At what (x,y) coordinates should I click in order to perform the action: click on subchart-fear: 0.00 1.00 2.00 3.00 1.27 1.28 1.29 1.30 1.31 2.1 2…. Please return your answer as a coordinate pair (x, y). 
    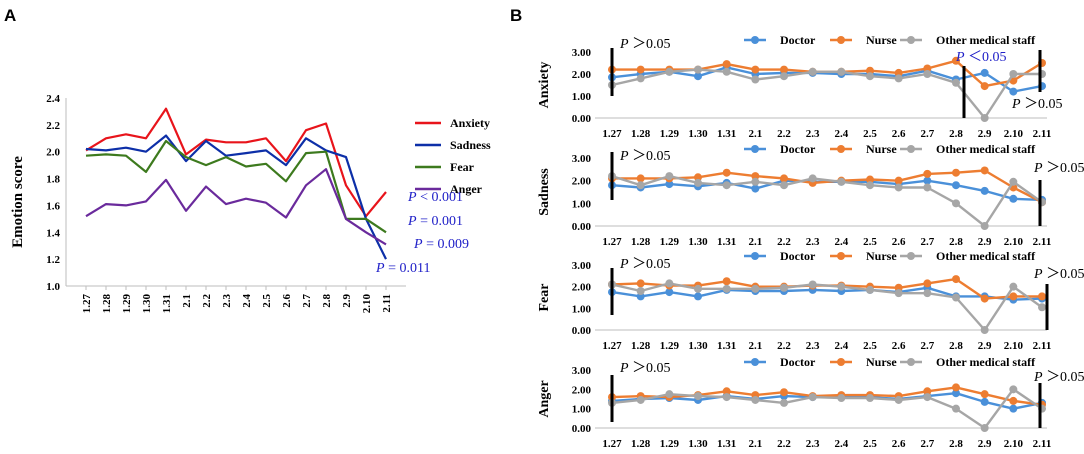
    Looking at the image, I should click on (810, 300).